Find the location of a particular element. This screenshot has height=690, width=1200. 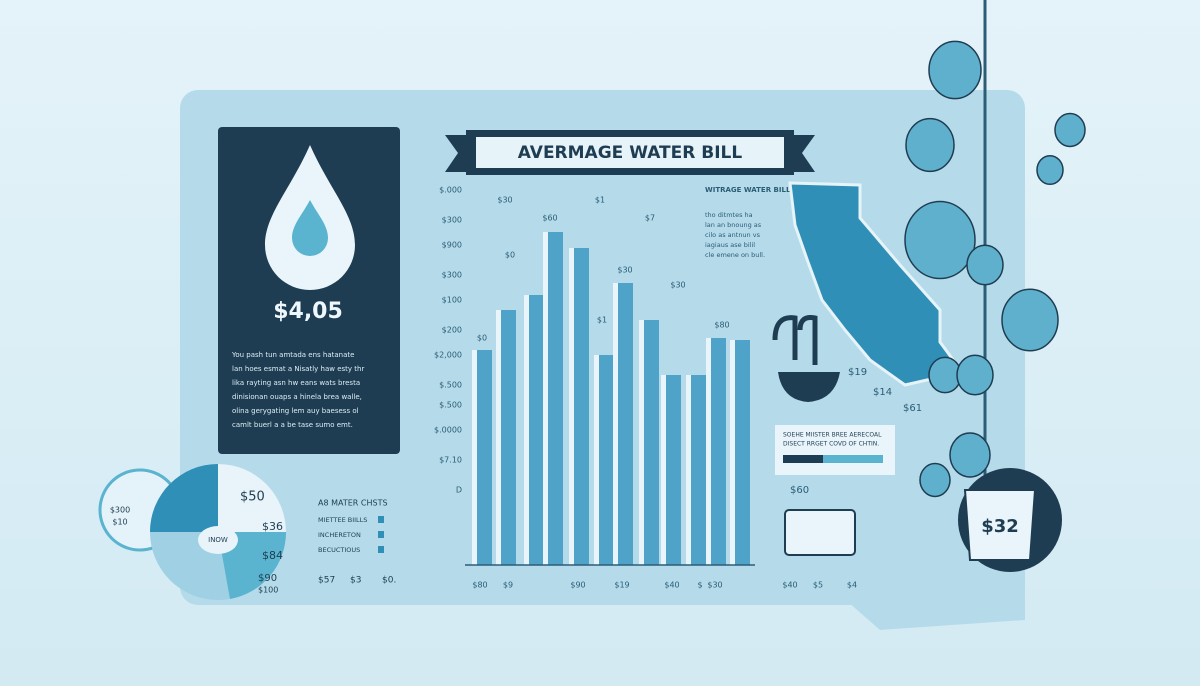

pie-side-label: $300 is located at coordinates (120, 510).